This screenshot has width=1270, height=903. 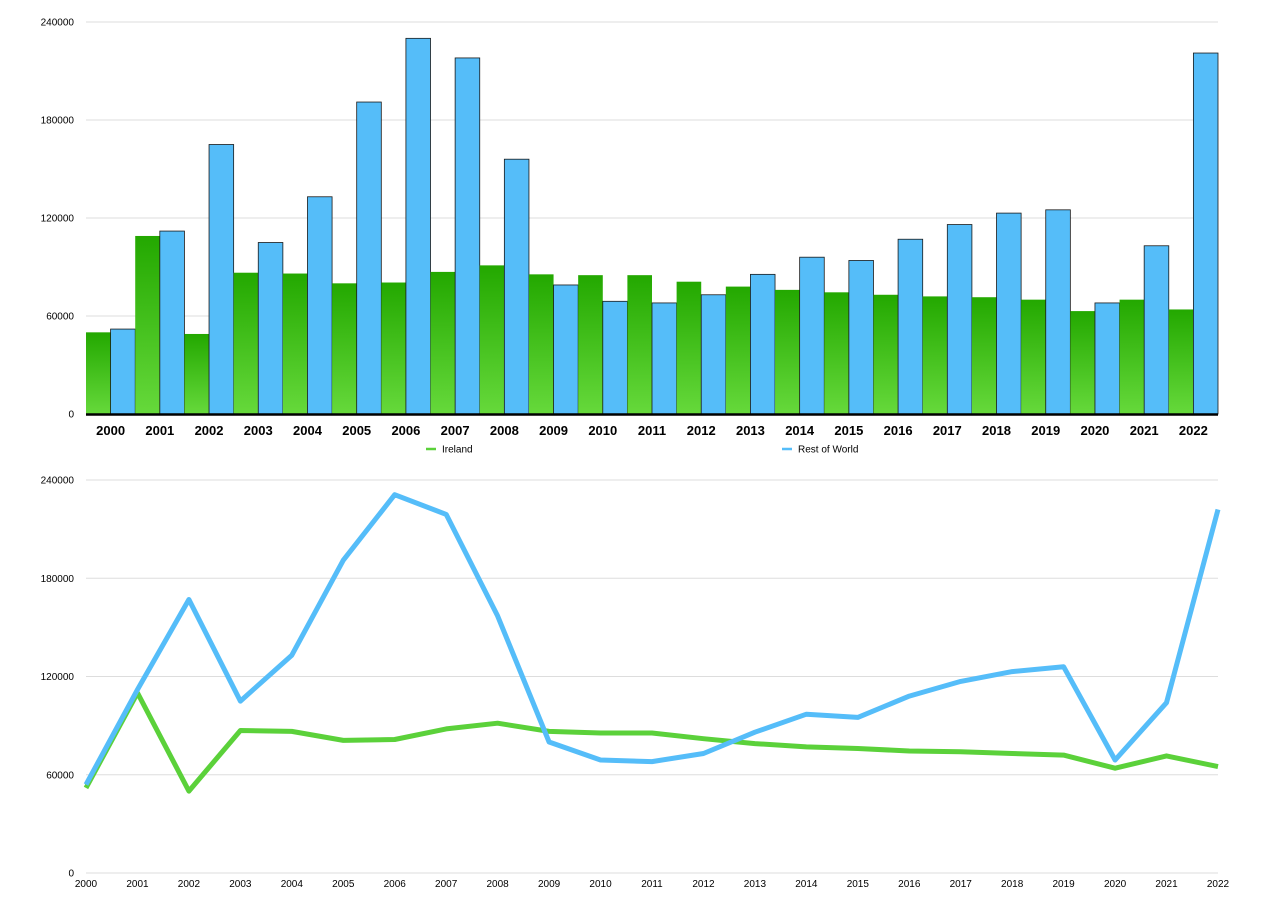 I want to click on y-tick-label: 0, so click(x=71, y=415).